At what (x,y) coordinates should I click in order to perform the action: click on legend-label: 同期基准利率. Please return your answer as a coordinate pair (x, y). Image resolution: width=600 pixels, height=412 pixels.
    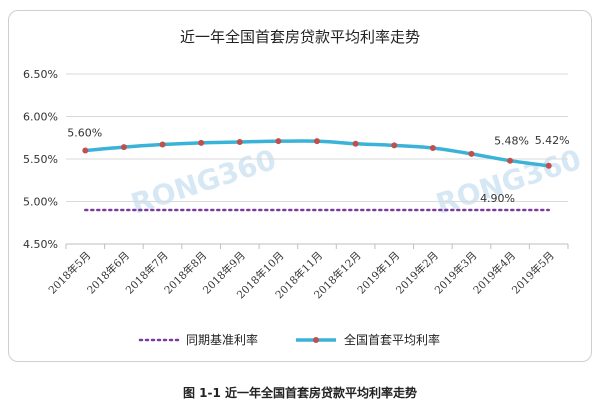
    Looking at the image, I should click on (222, 339).